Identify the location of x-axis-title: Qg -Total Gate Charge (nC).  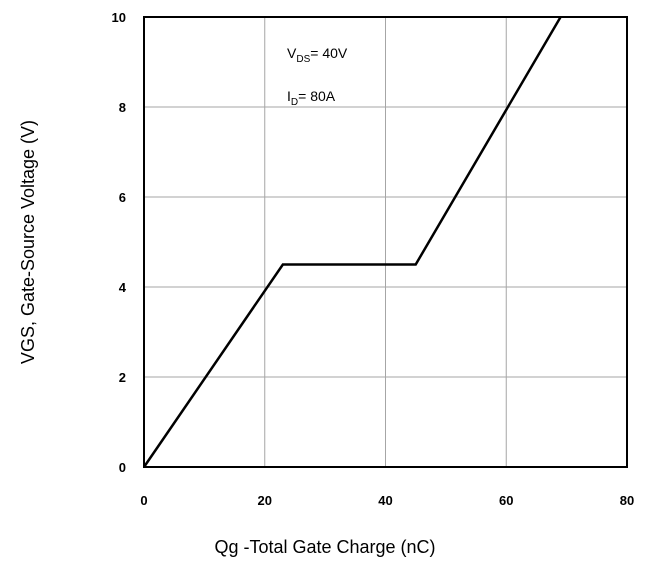
(324, 547).